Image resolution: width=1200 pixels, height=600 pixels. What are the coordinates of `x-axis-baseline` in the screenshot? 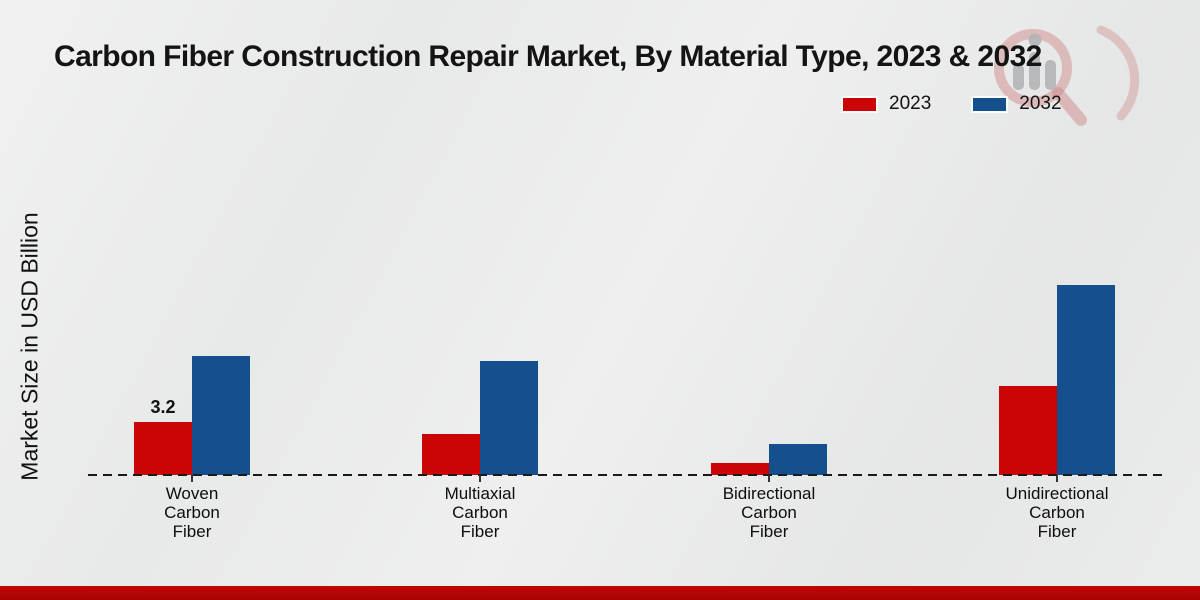 It's located at (625, 475).